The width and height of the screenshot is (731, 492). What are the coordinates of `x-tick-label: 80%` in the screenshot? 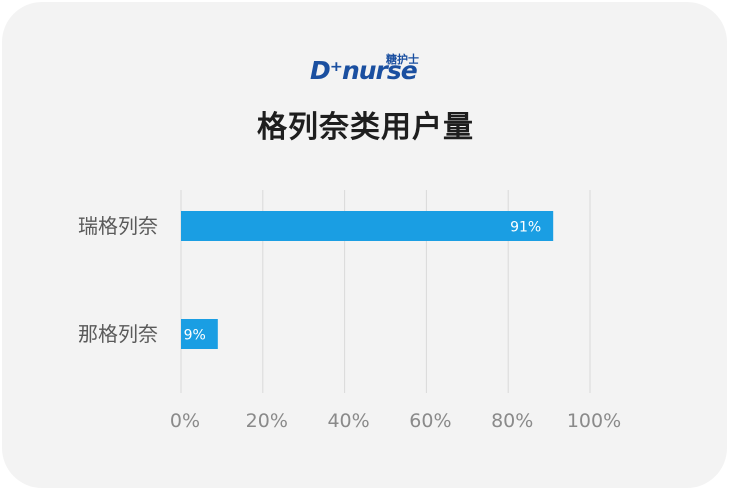 It's located at (512, 421).